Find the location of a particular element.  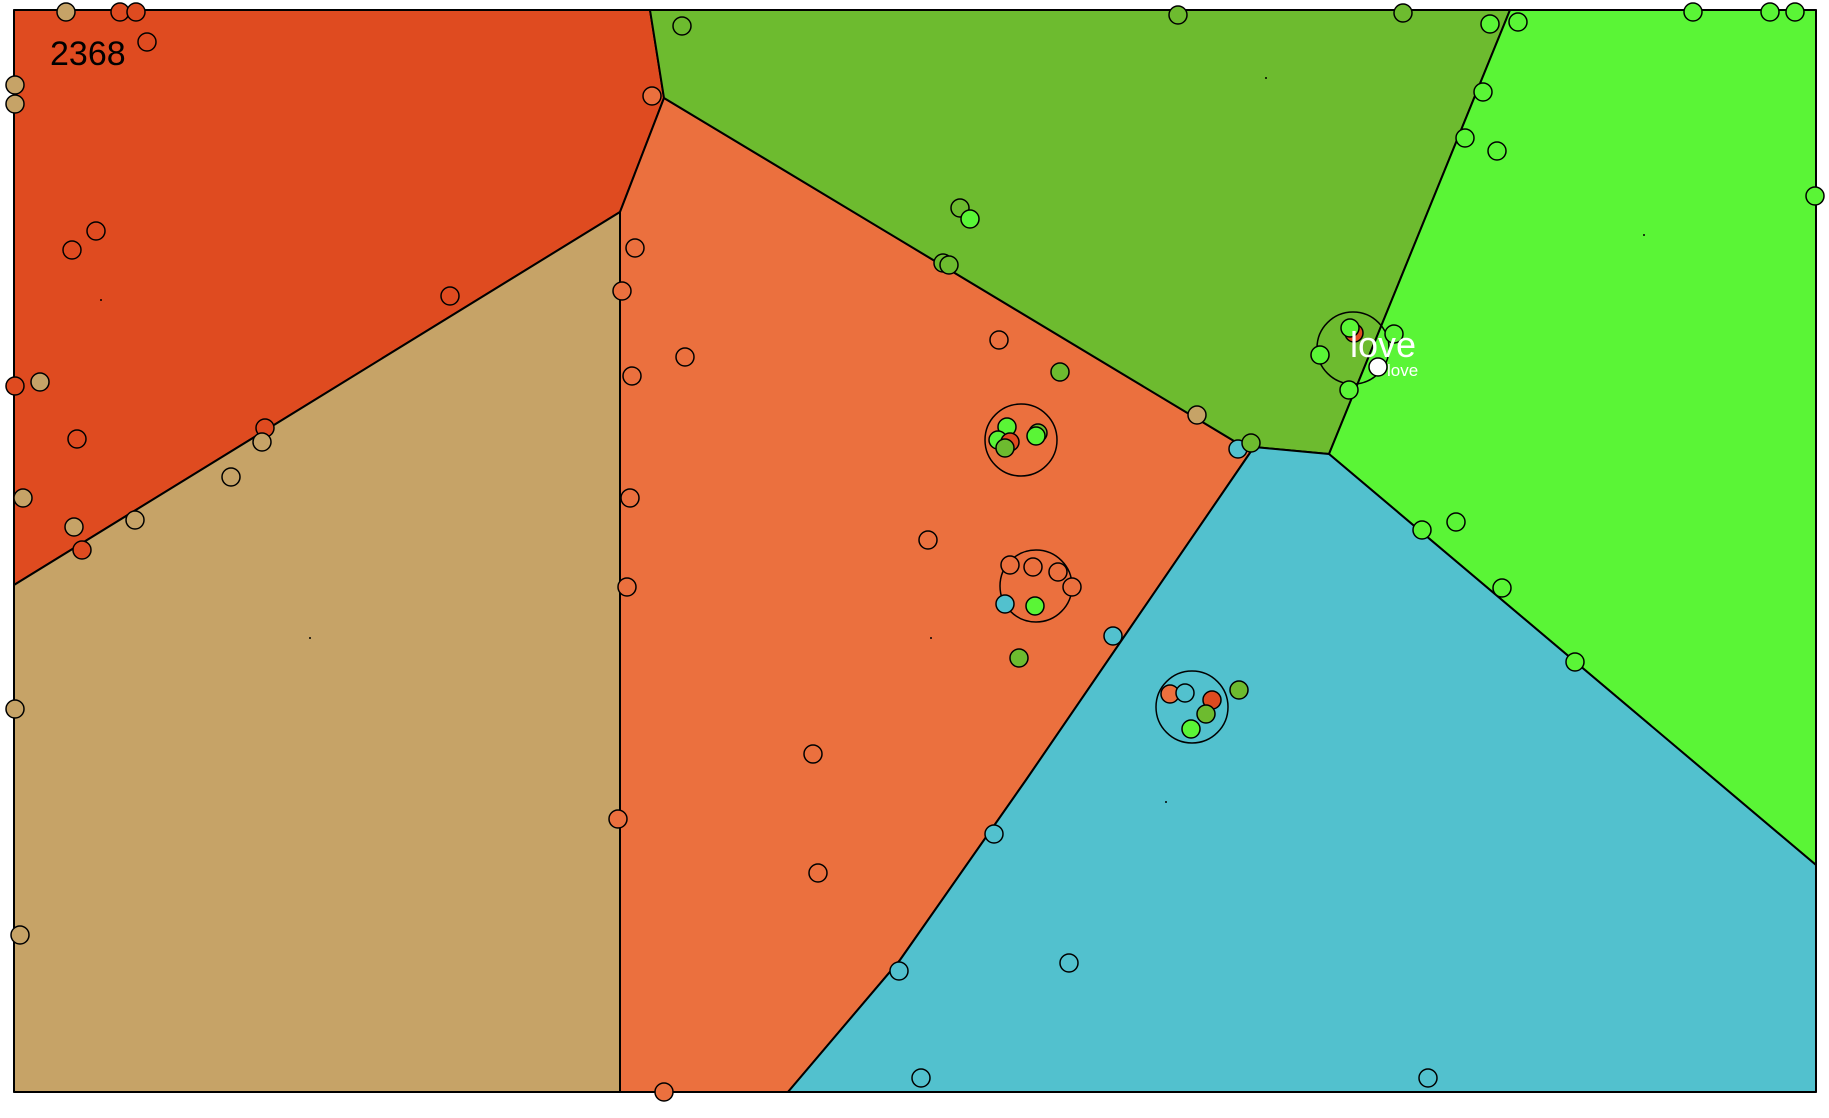

player-name-label: love is located at coordinates (1383, 344).